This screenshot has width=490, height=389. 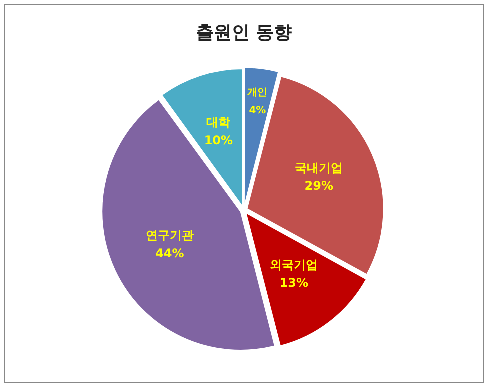 I want to click on data-label: 44%, so click(x=170, y=253).